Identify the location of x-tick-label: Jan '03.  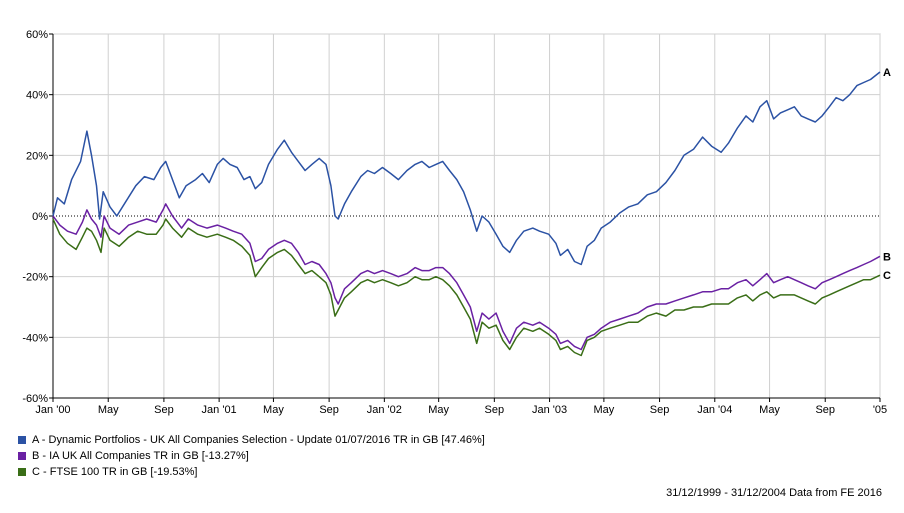
(549, 410).